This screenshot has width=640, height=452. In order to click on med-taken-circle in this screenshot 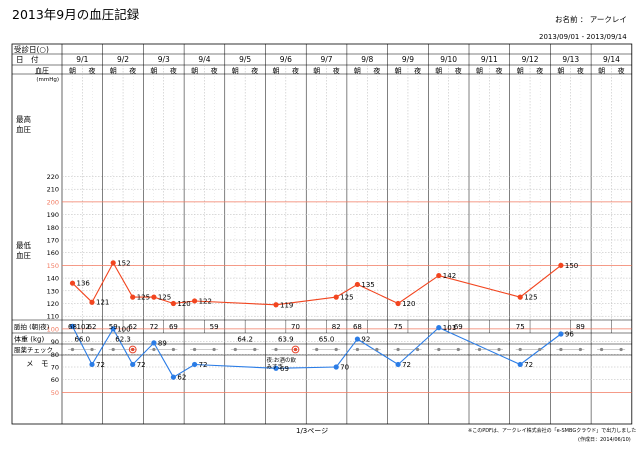, I will do `click(132, 349)`.